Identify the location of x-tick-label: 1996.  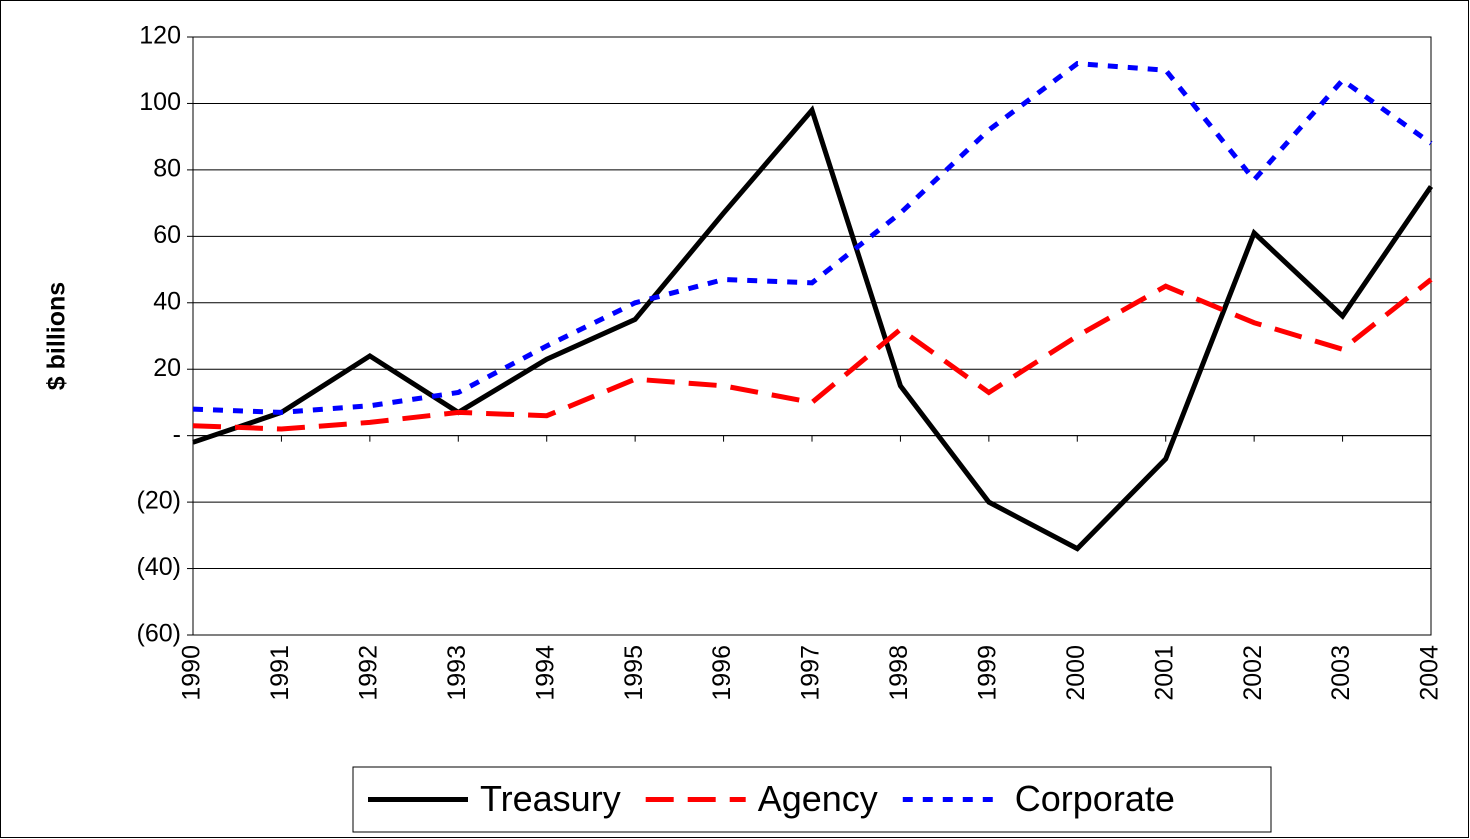
(722, 673).